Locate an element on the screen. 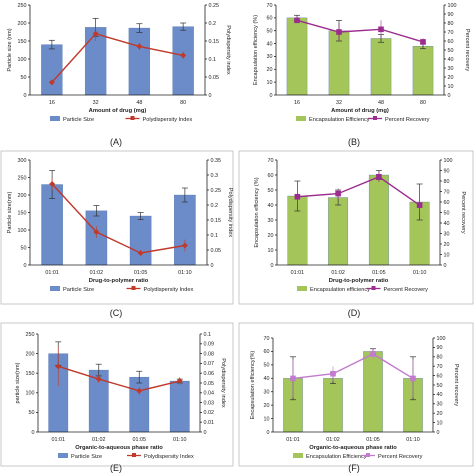 The height and width of the screenshot is (474, 474). y2-tick-label: 10 is located at coordinates (451, 87).